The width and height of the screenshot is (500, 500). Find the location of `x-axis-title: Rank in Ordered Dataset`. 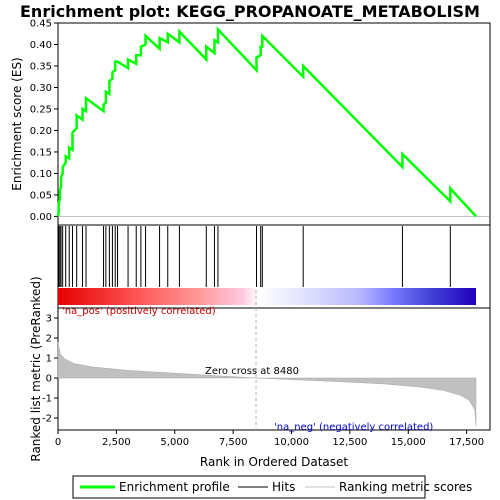

x-axis-title: Rank in Ordered Dataset is located at coordinates (274, 462).